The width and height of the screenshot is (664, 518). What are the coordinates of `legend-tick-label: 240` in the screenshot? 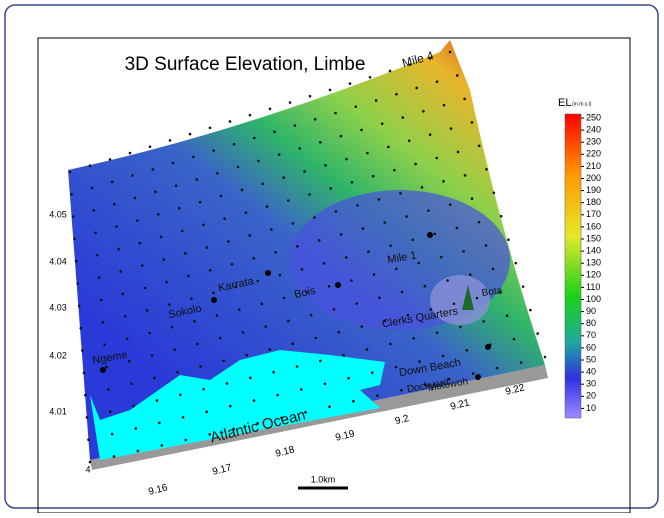 It's located at (593, 129).